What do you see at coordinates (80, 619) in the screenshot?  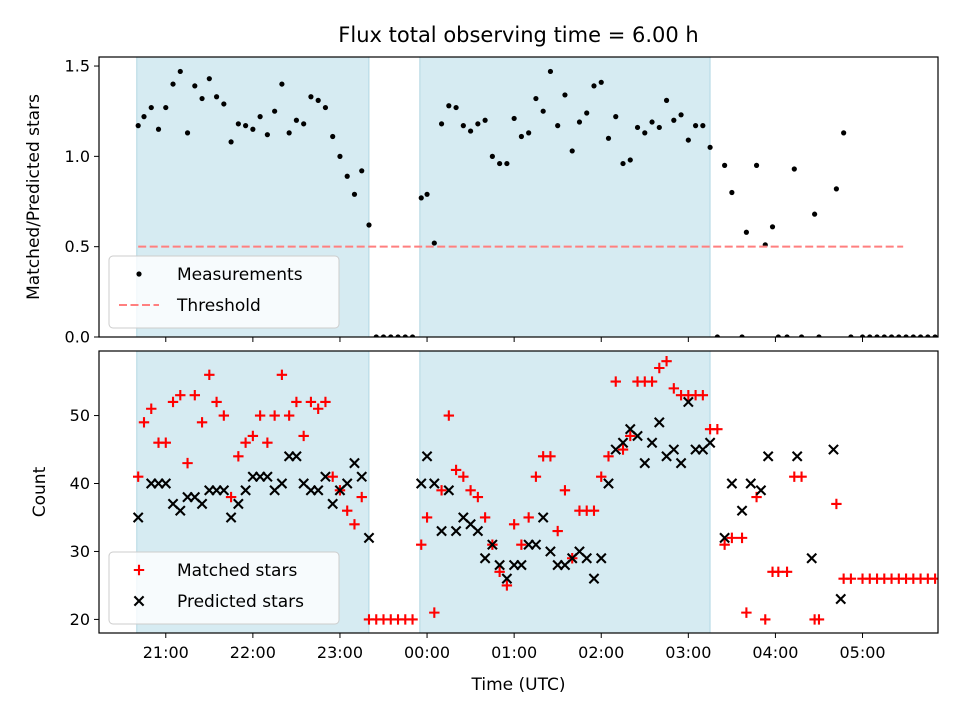 I see `y-tick-label-0: 20` at bounding box center [80, 619].